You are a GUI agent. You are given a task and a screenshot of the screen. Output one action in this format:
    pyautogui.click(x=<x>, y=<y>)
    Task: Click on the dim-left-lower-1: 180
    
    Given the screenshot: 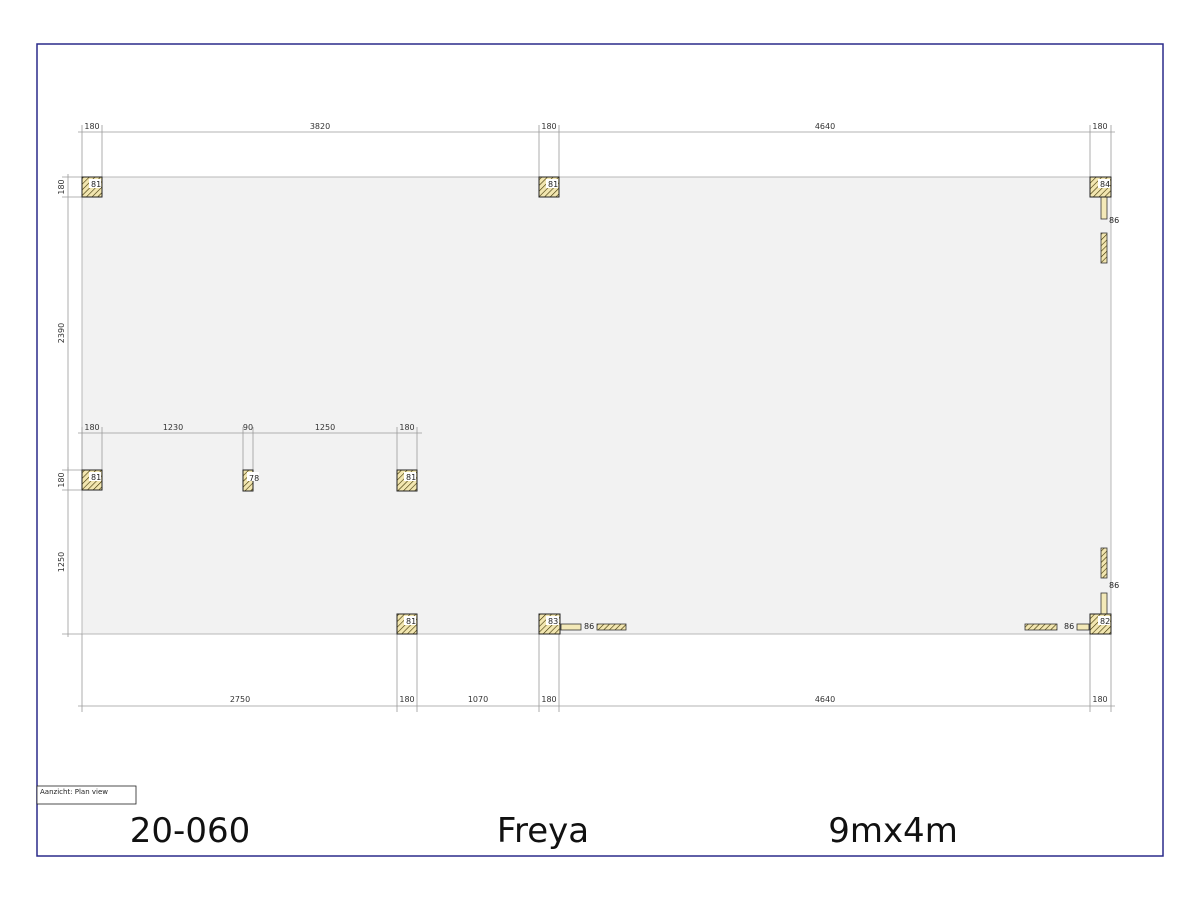 What is the action you would take?
    pyautogui.click(x=61, y=479)
    